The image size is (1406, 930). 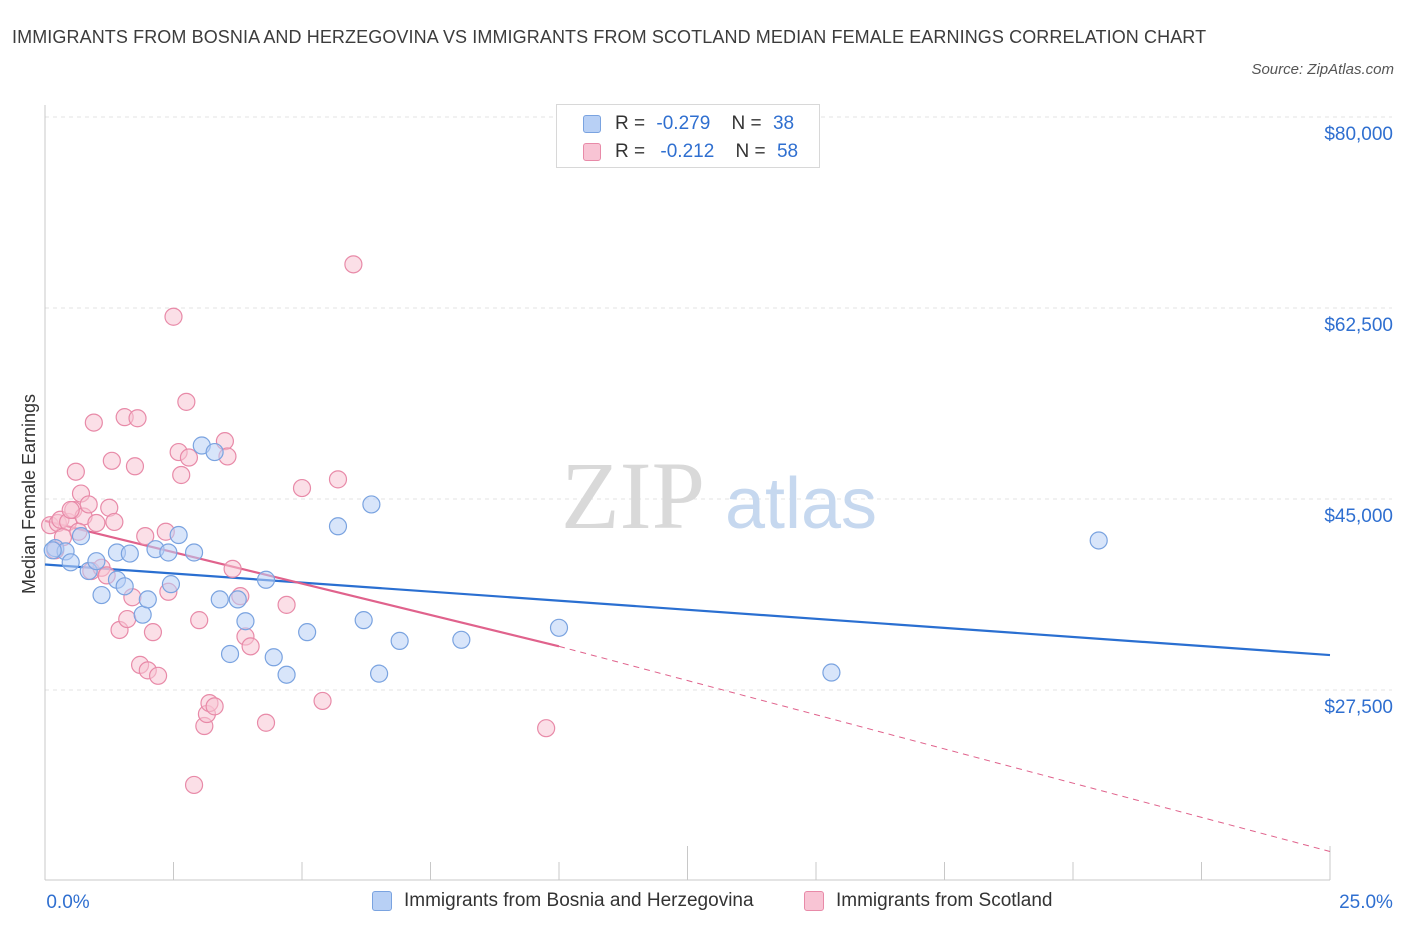 I want to click on correlation-legend: R = -0.279 N = 38 R = -0.212 N = 58, so click(x=688, y=136).